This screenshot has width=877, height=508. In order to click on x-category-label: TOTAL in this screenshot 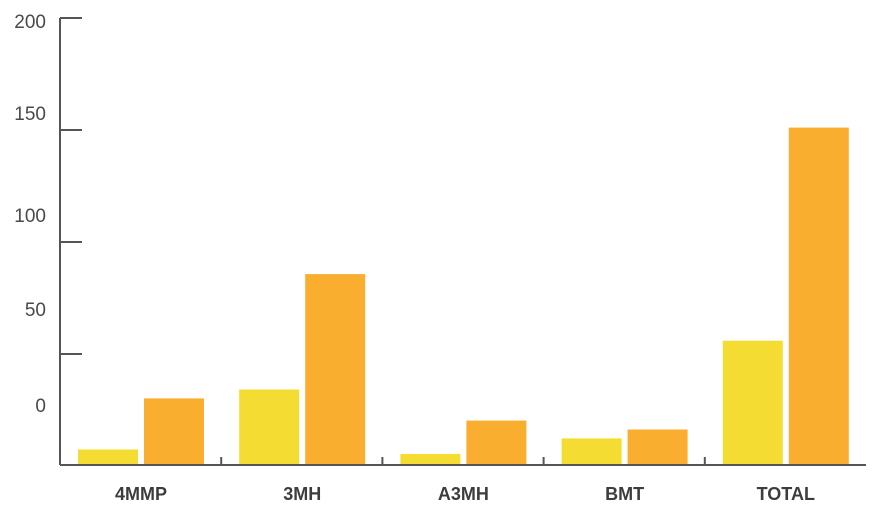, I will do `click(786, 494)`.